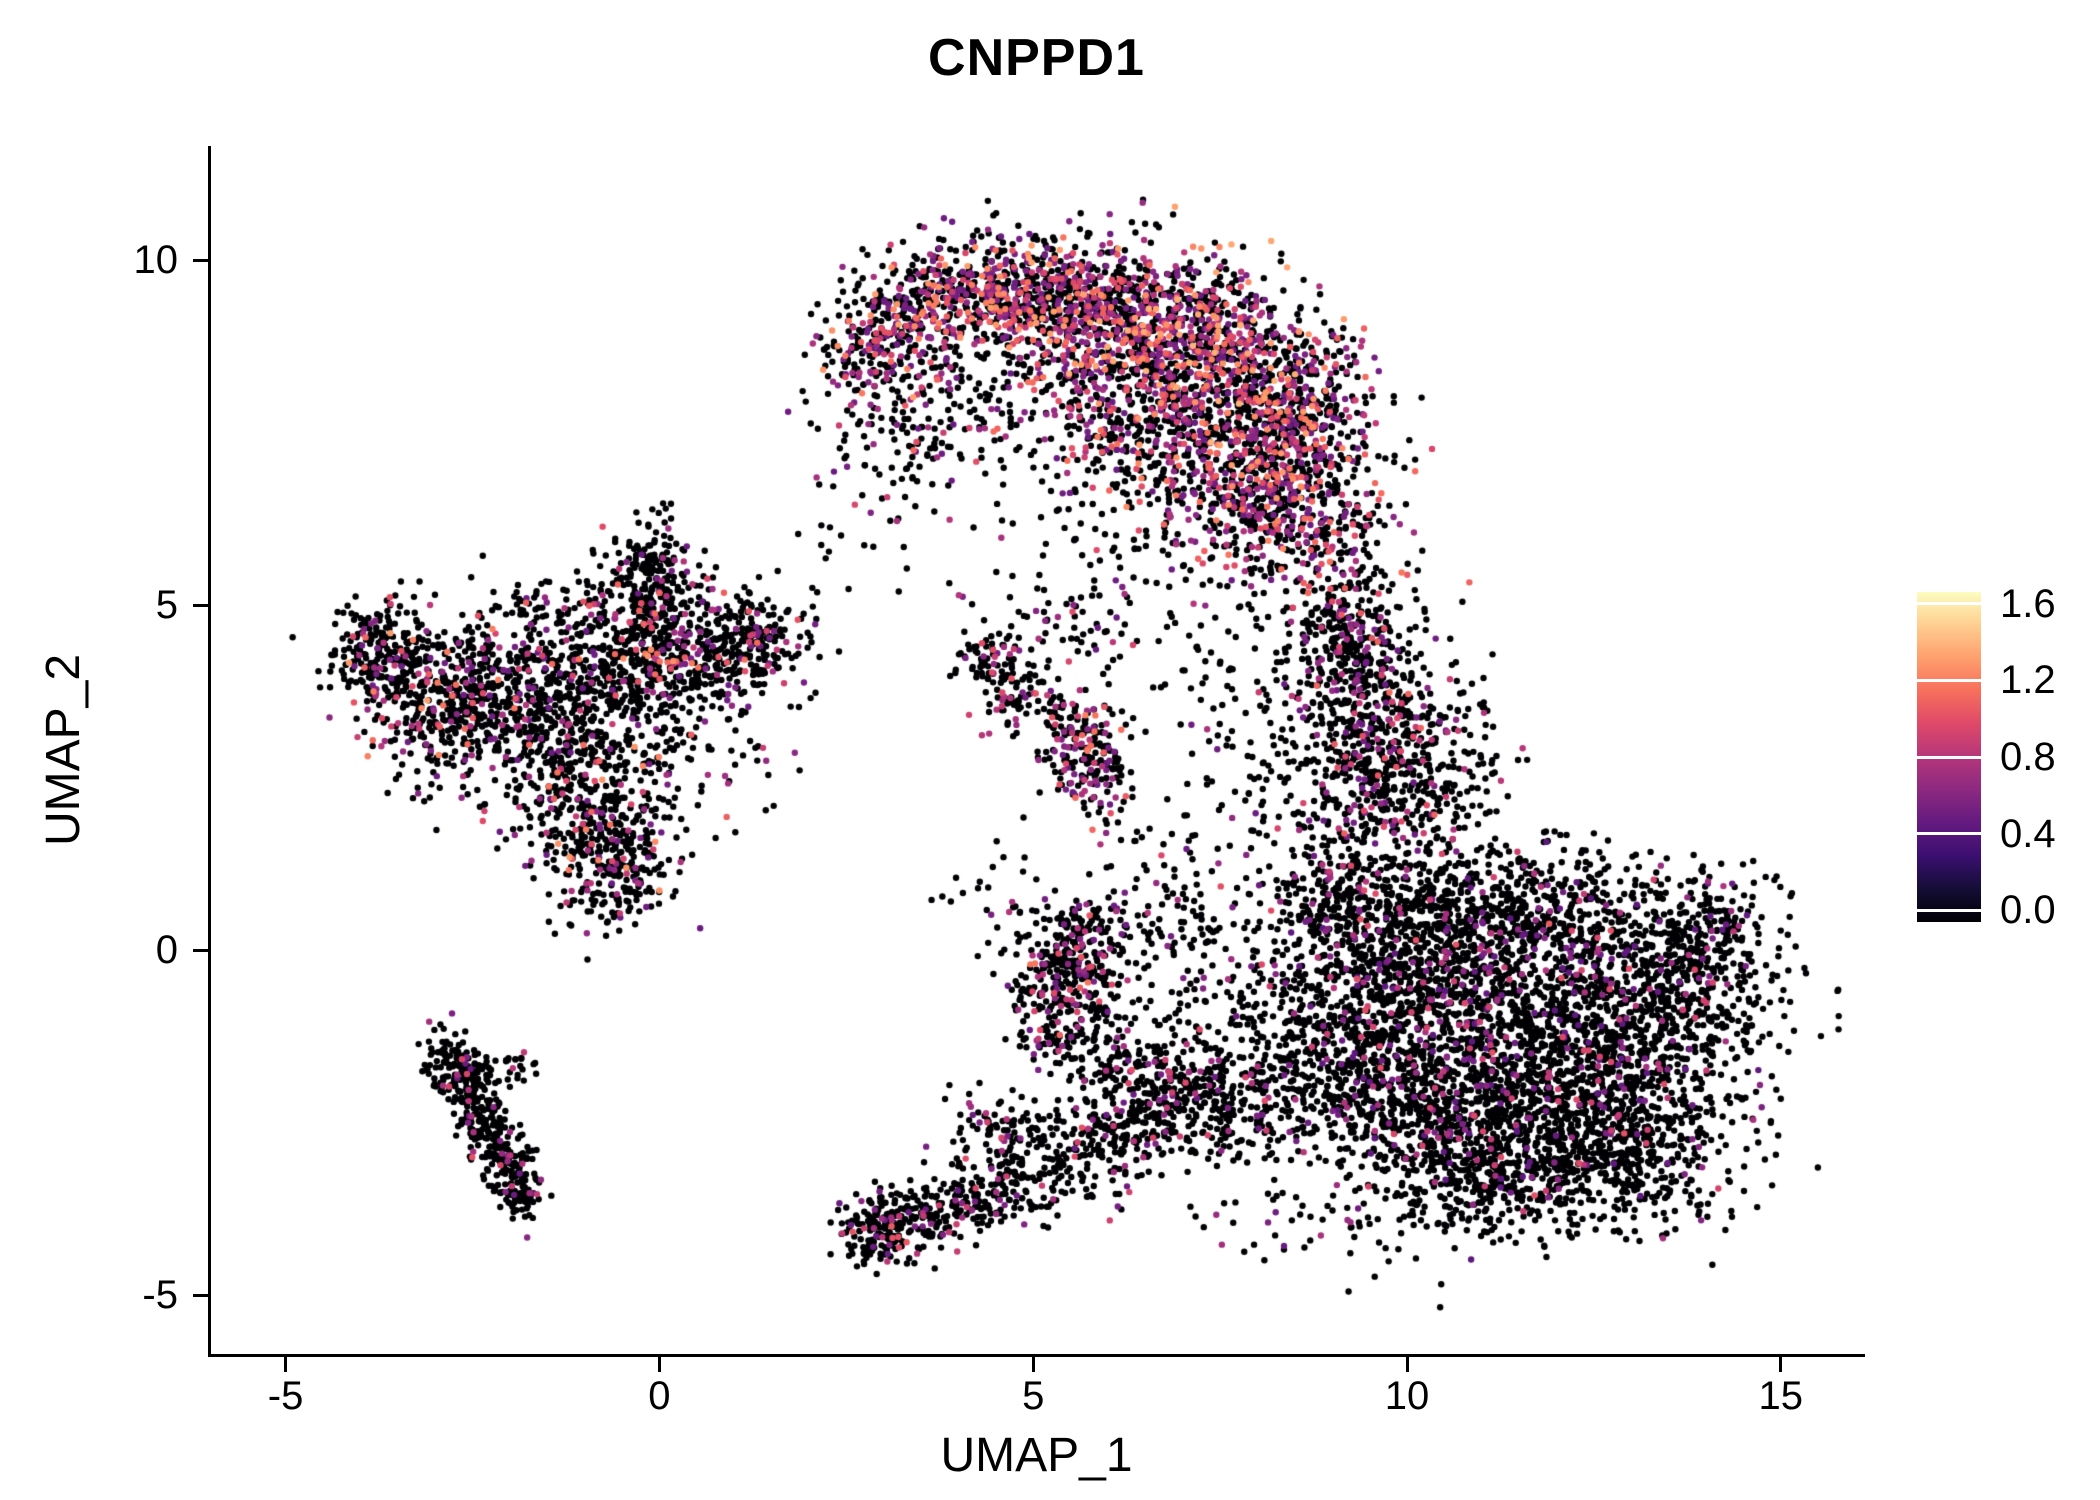  Describe the element at coordinates (166, 605) in the screenshot. I see `y-tick-label: 5` at that location.